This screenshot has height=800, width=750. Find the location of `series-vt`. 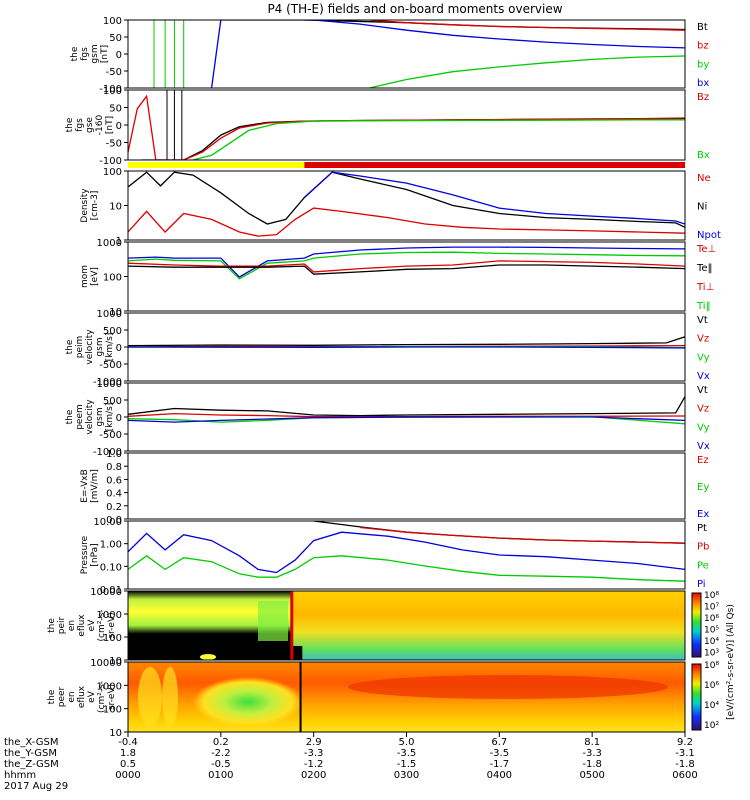

series-vt is located at coordinates (406, 406).